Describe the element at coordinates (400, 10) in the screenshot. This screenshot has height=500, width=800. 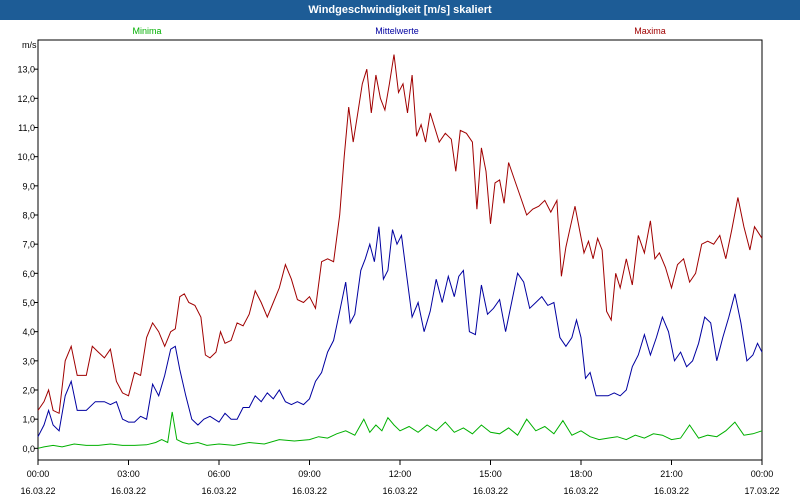
I see `window-title: Windgeschwindigkeit [m/s] skaliert` at that location.